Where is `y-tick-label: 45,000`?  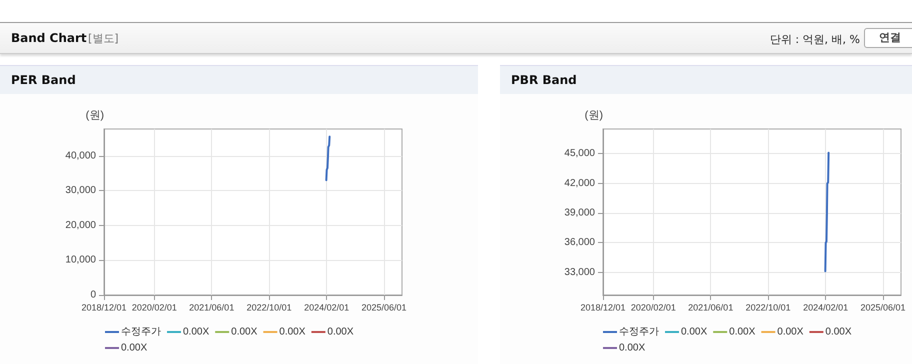
y-tick-label: 45,000 is located at coordinates (580, 154).